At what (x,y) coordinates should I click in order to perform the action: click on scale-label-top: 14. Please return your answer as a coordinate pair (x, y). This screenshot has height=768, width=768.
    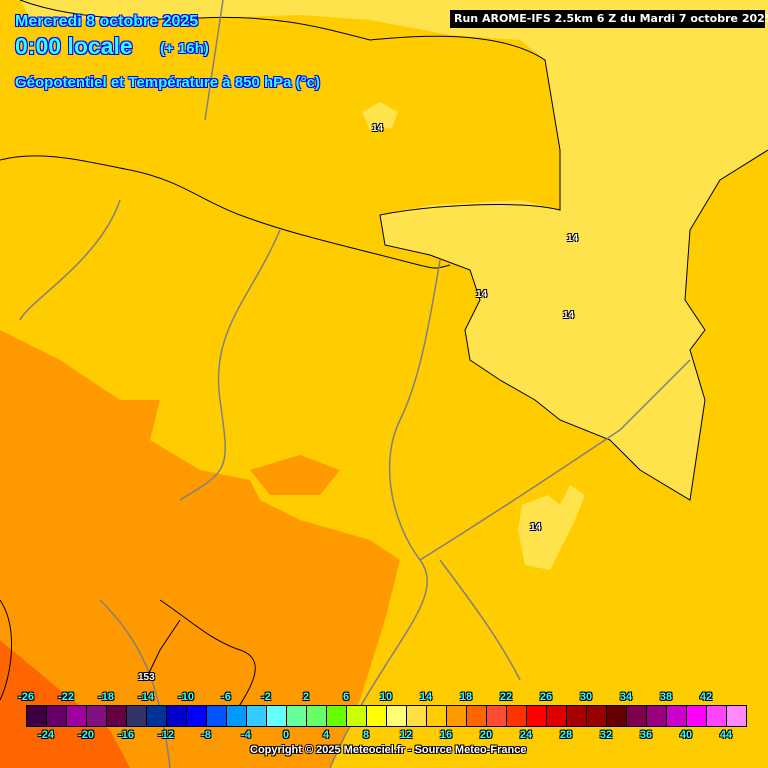
    Looking at the image, I should click on (426, 697).